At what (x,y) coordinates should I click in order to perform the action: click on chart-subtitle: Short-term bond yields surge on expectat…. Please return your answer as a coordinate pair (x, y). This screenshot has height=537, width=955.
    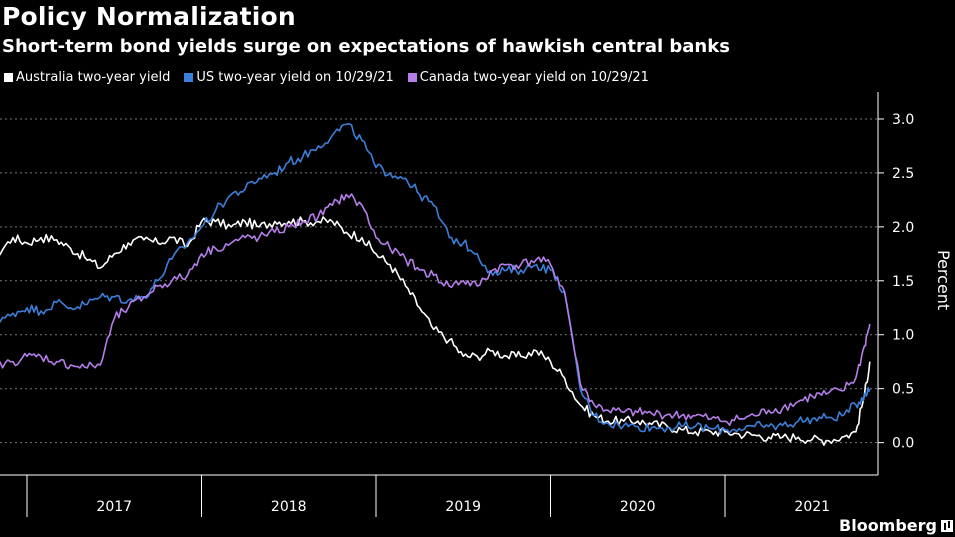
    Looking at the image, I should click on (366, 46).